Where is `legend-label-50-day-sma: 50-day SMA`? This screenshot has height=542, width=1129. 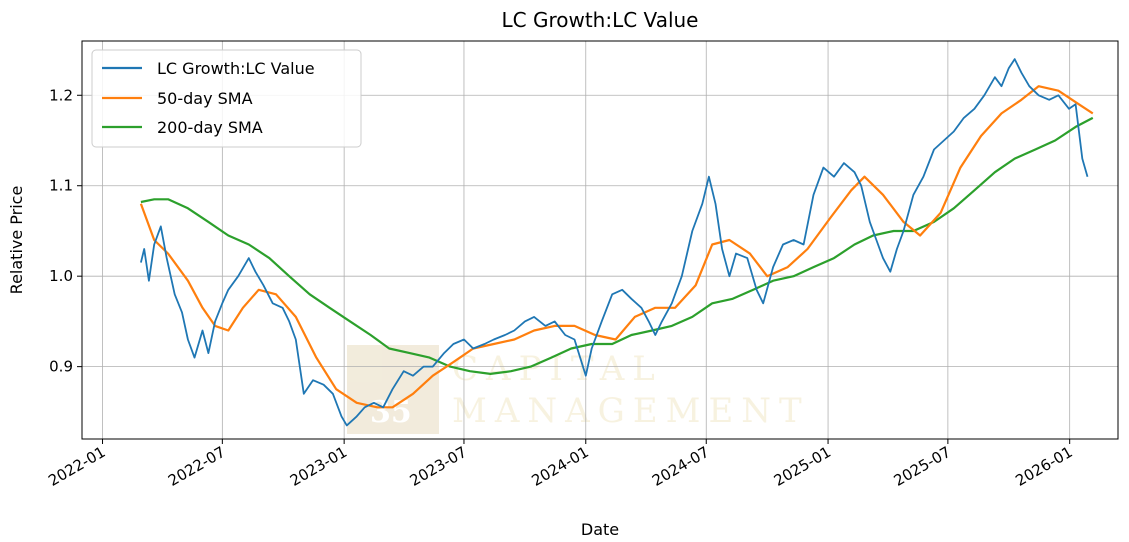
legend-label-50-day-sma: 50-day SMA is located at coordinates (205, 98).